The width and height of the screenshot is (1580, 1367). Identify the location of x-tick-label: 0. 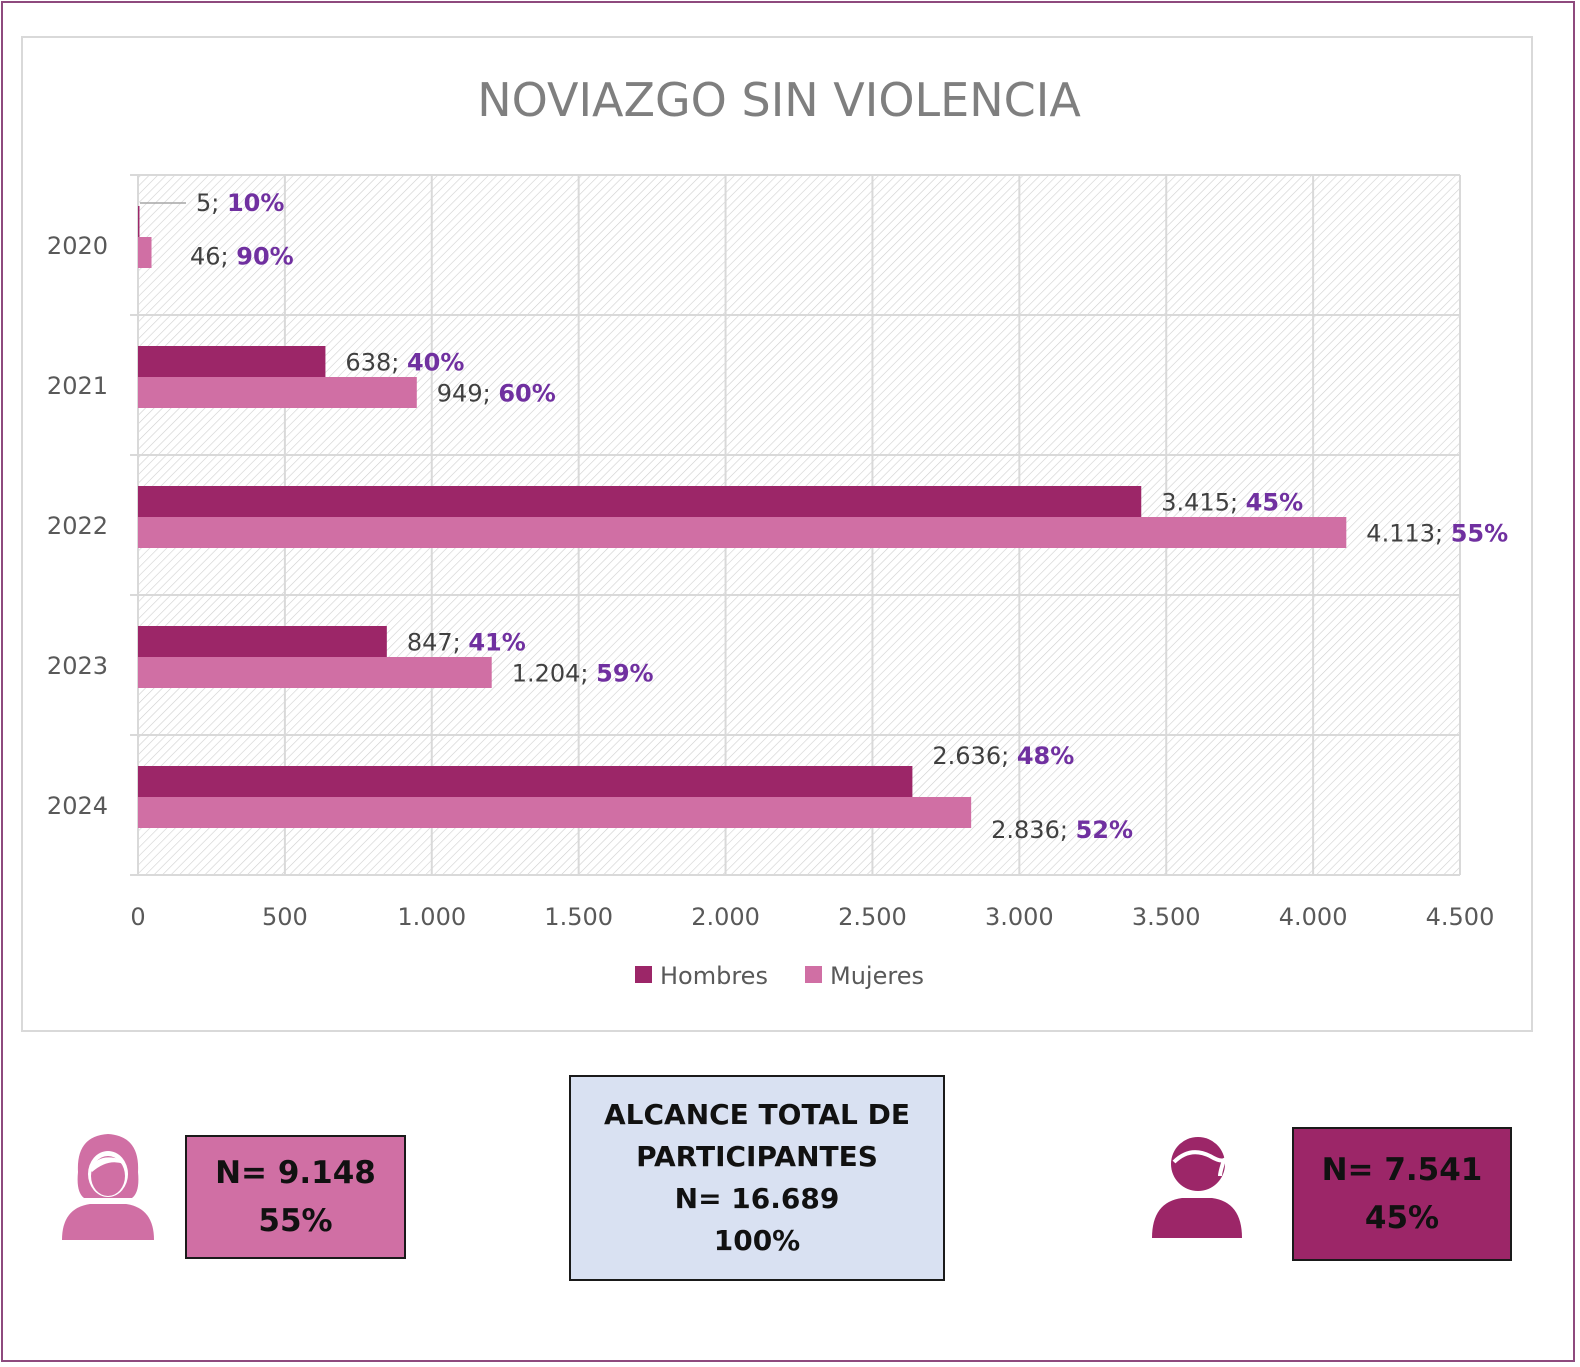
(137, 917).